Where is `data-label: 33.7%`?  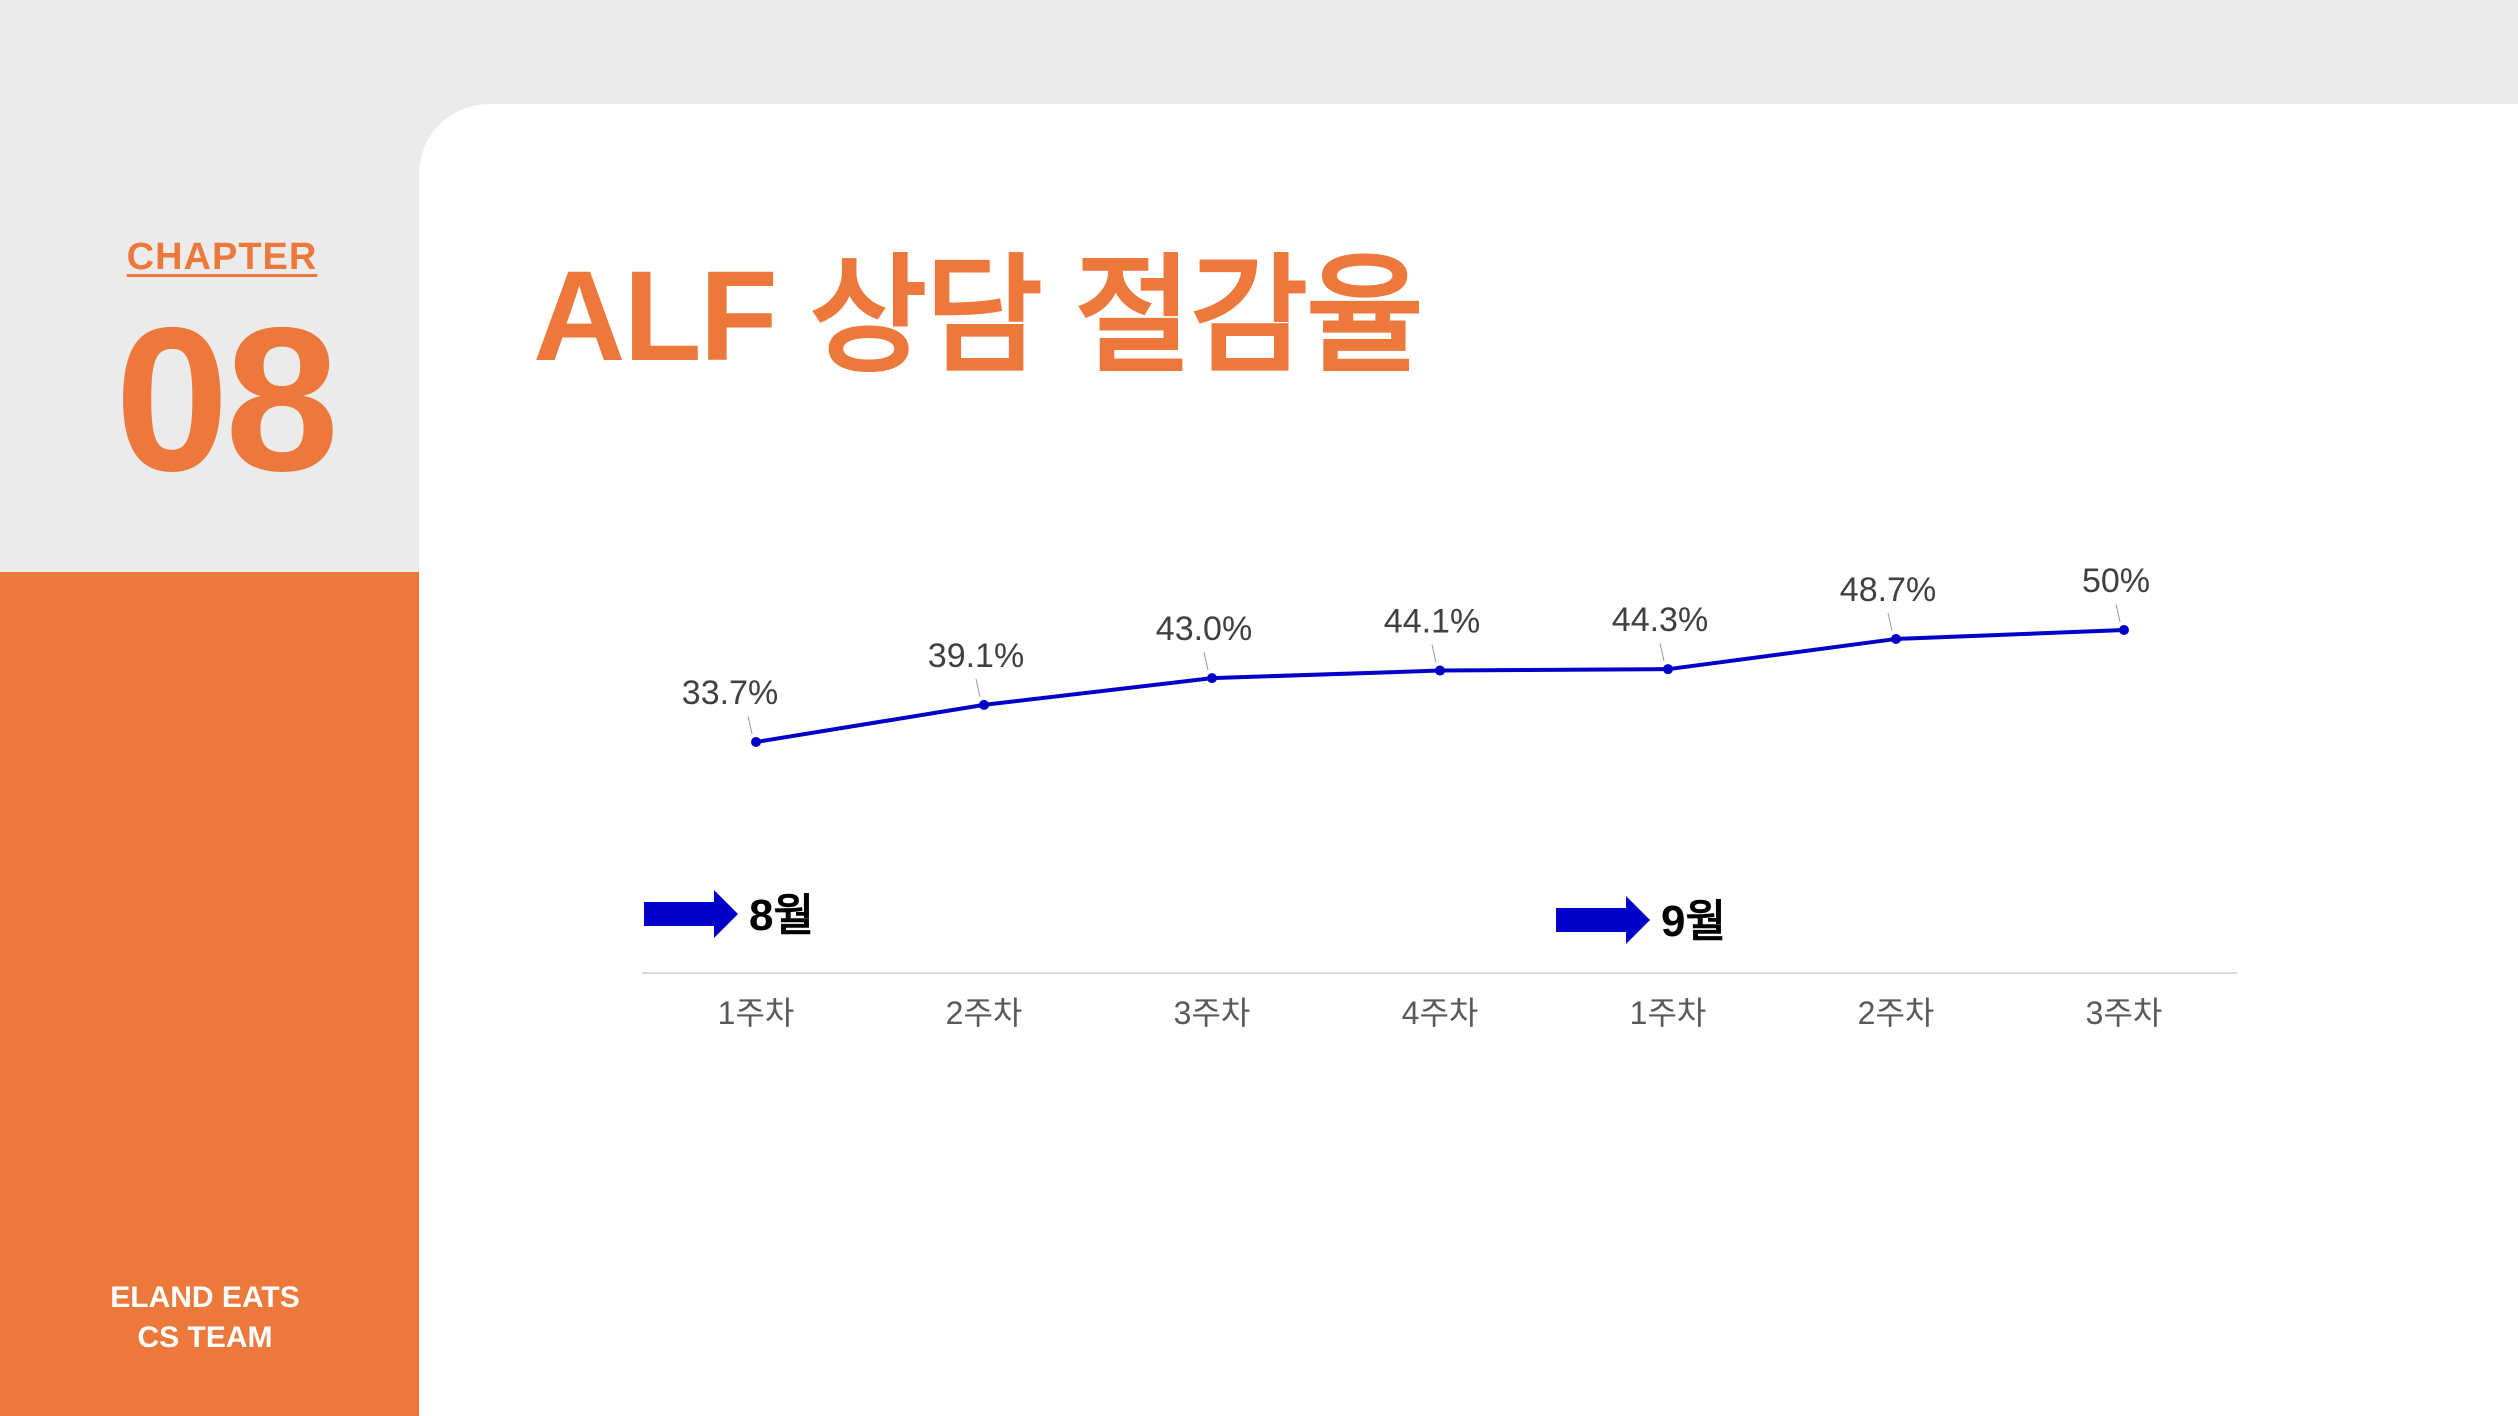
data-label: 33.7% is located at coordinates (730, 693).